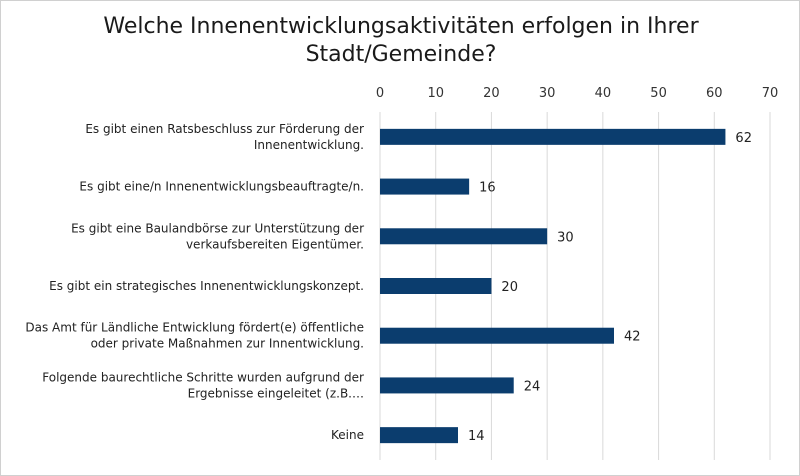 The image size is (800, 476). What do you see at coordinates (435, 93) in the screenshot?
I see `x-tick-label: 10` at bounding box center [435, 93].